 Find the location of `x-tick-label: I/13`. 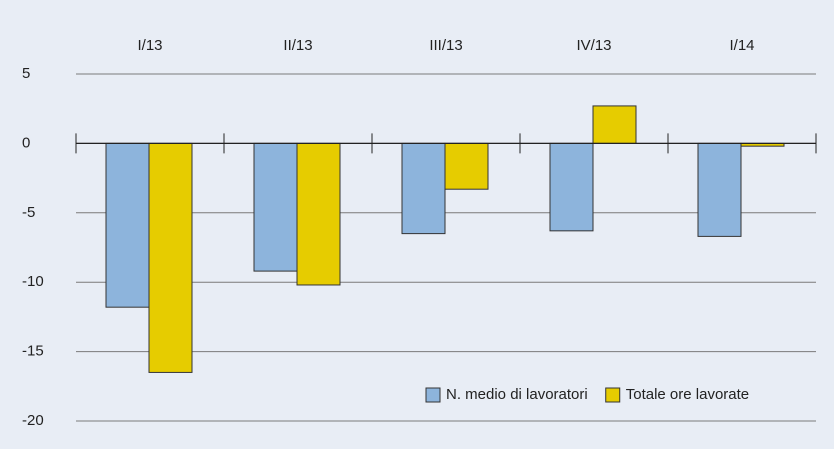

x-tick-label: I/13 is located at coordinates (149, 45).